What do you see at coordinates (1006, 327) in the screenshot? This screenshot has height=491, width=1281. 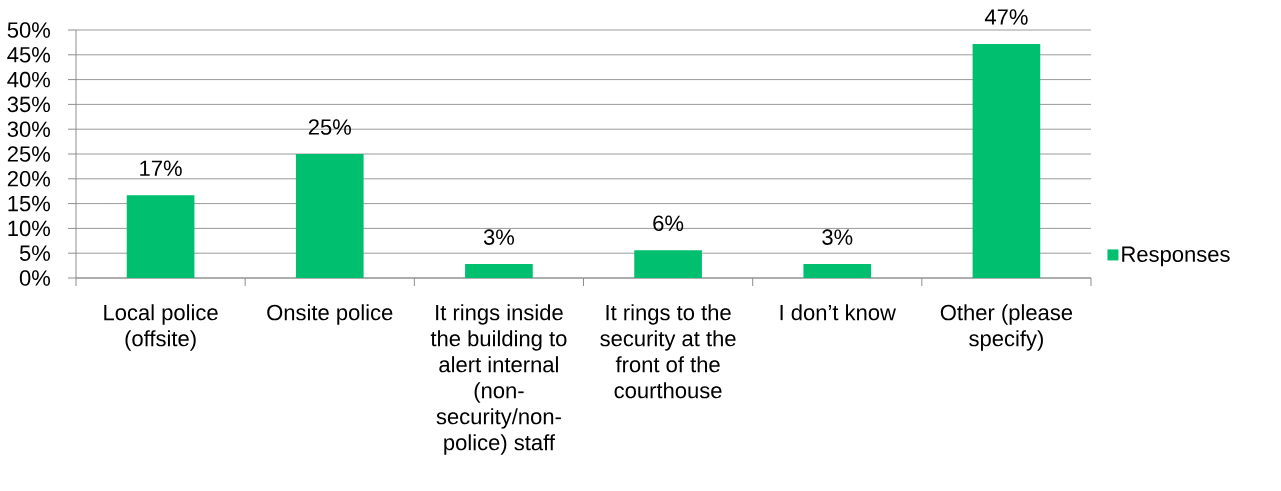 I see `x-tick-label: Other (please specify)` at bounding box center [1006, 327].